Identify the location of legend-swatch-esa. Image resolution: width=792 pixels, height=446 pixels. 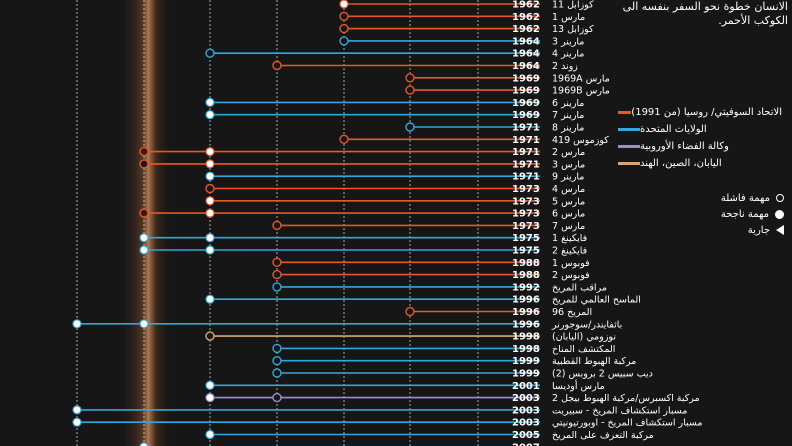
(629, 146).